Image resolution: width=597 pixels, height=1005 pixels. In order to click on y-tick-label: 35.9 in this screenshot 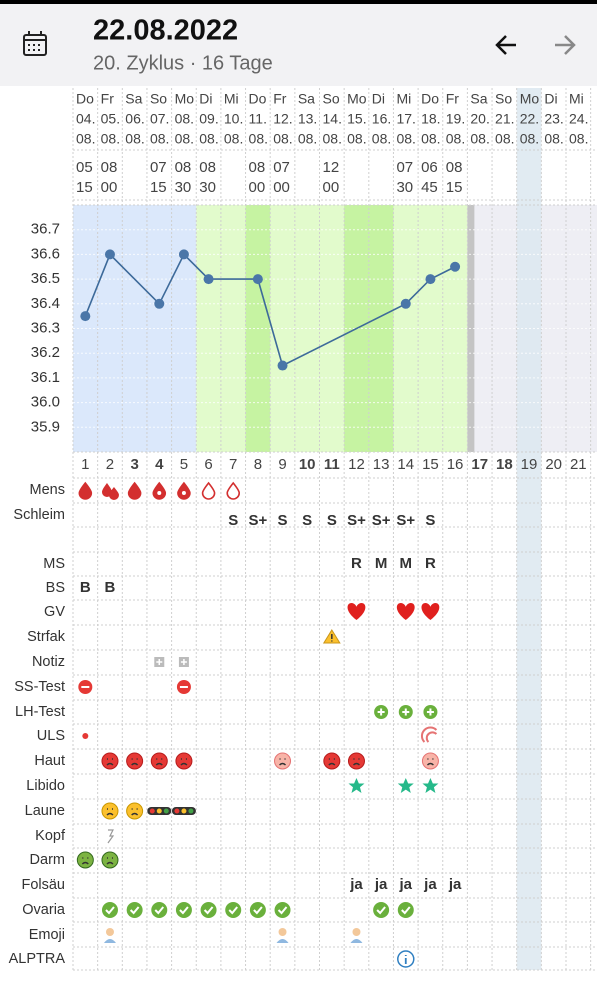, I will do `click(45, 426)`.